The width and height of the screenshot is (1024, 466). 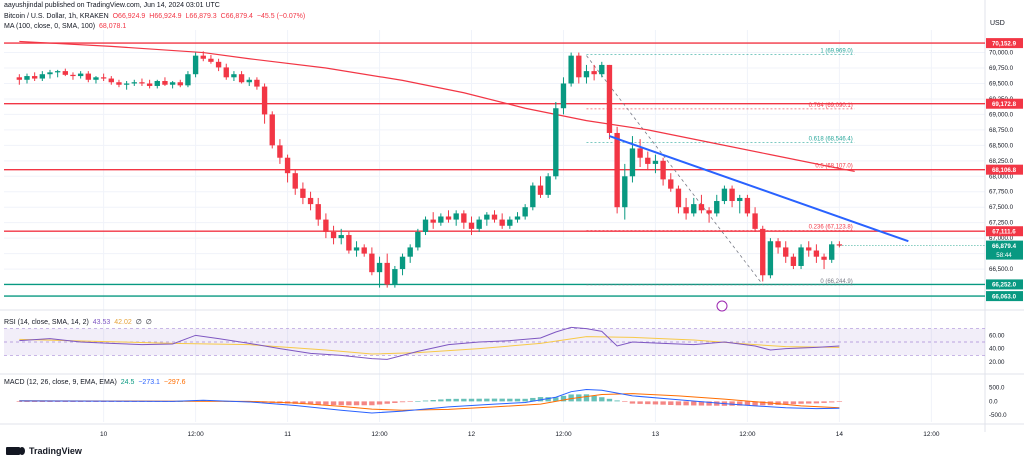 I want to click on ma-legend: MA (100, close, 0, SMA, 100) 68,078.1, so click(x=66, y=26).